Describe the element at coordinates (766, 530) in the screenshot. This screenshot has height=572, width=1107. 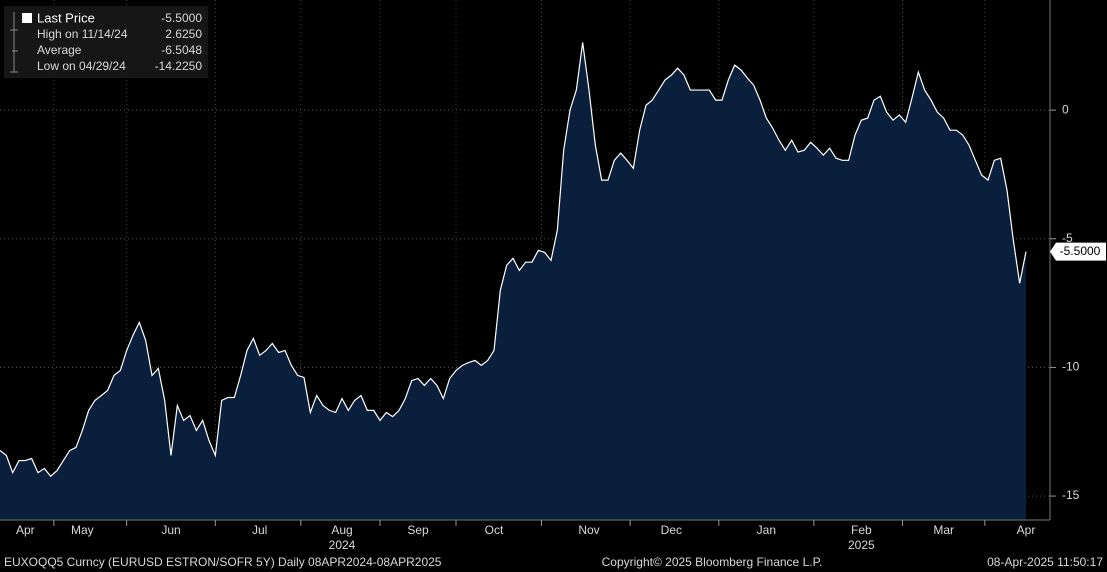
I see `x-tick-label: Jan` at that location.